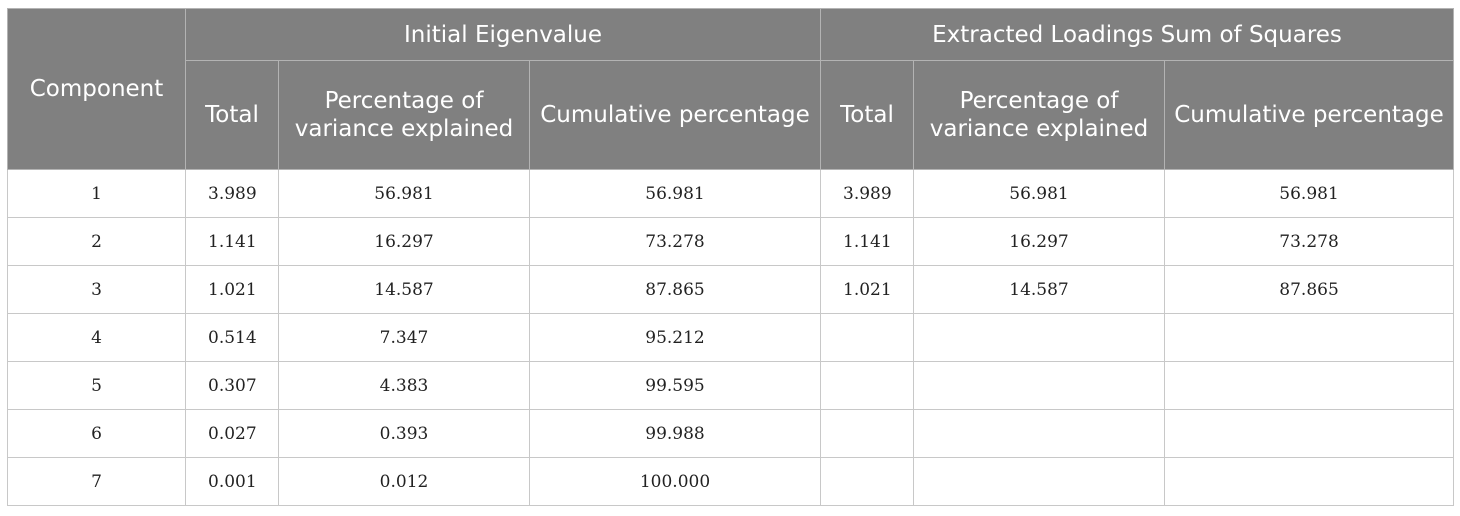  Describe the element at coordinates (675, 481) in the screenshot. I see `cell-initial-cumulative: 100.000` at that location.